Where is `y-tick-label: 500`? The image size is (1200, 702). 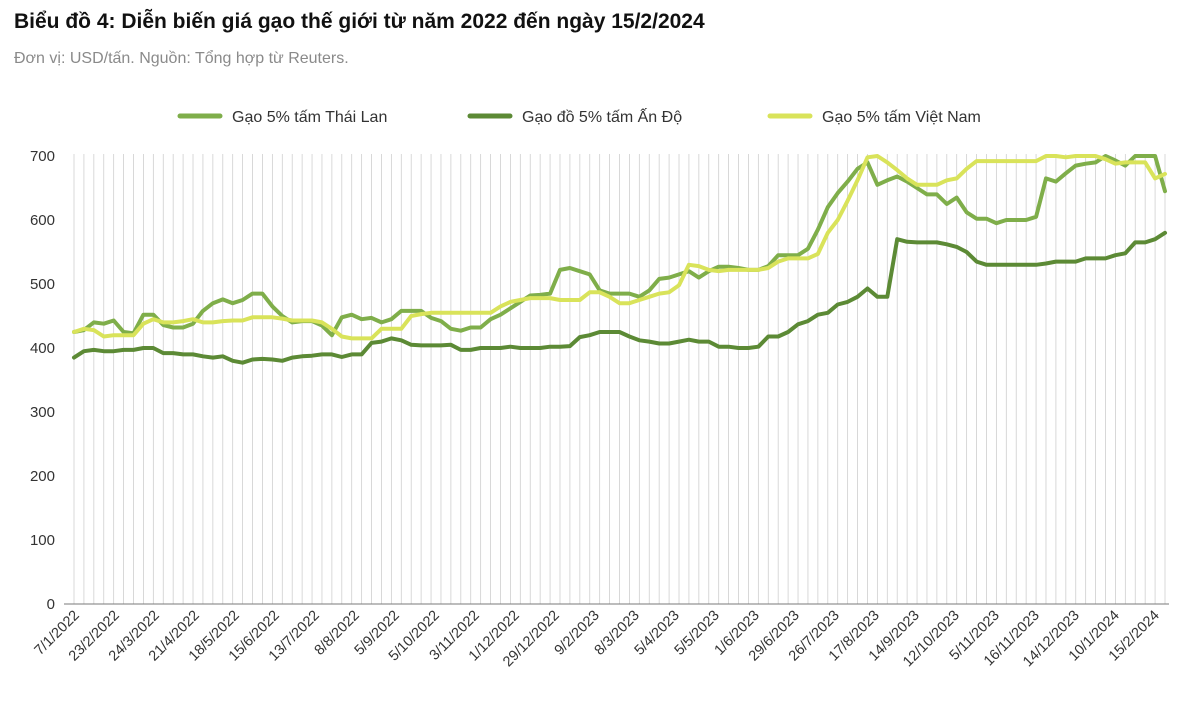
y-tick-label: 500 is located at coordinates (42, 284).